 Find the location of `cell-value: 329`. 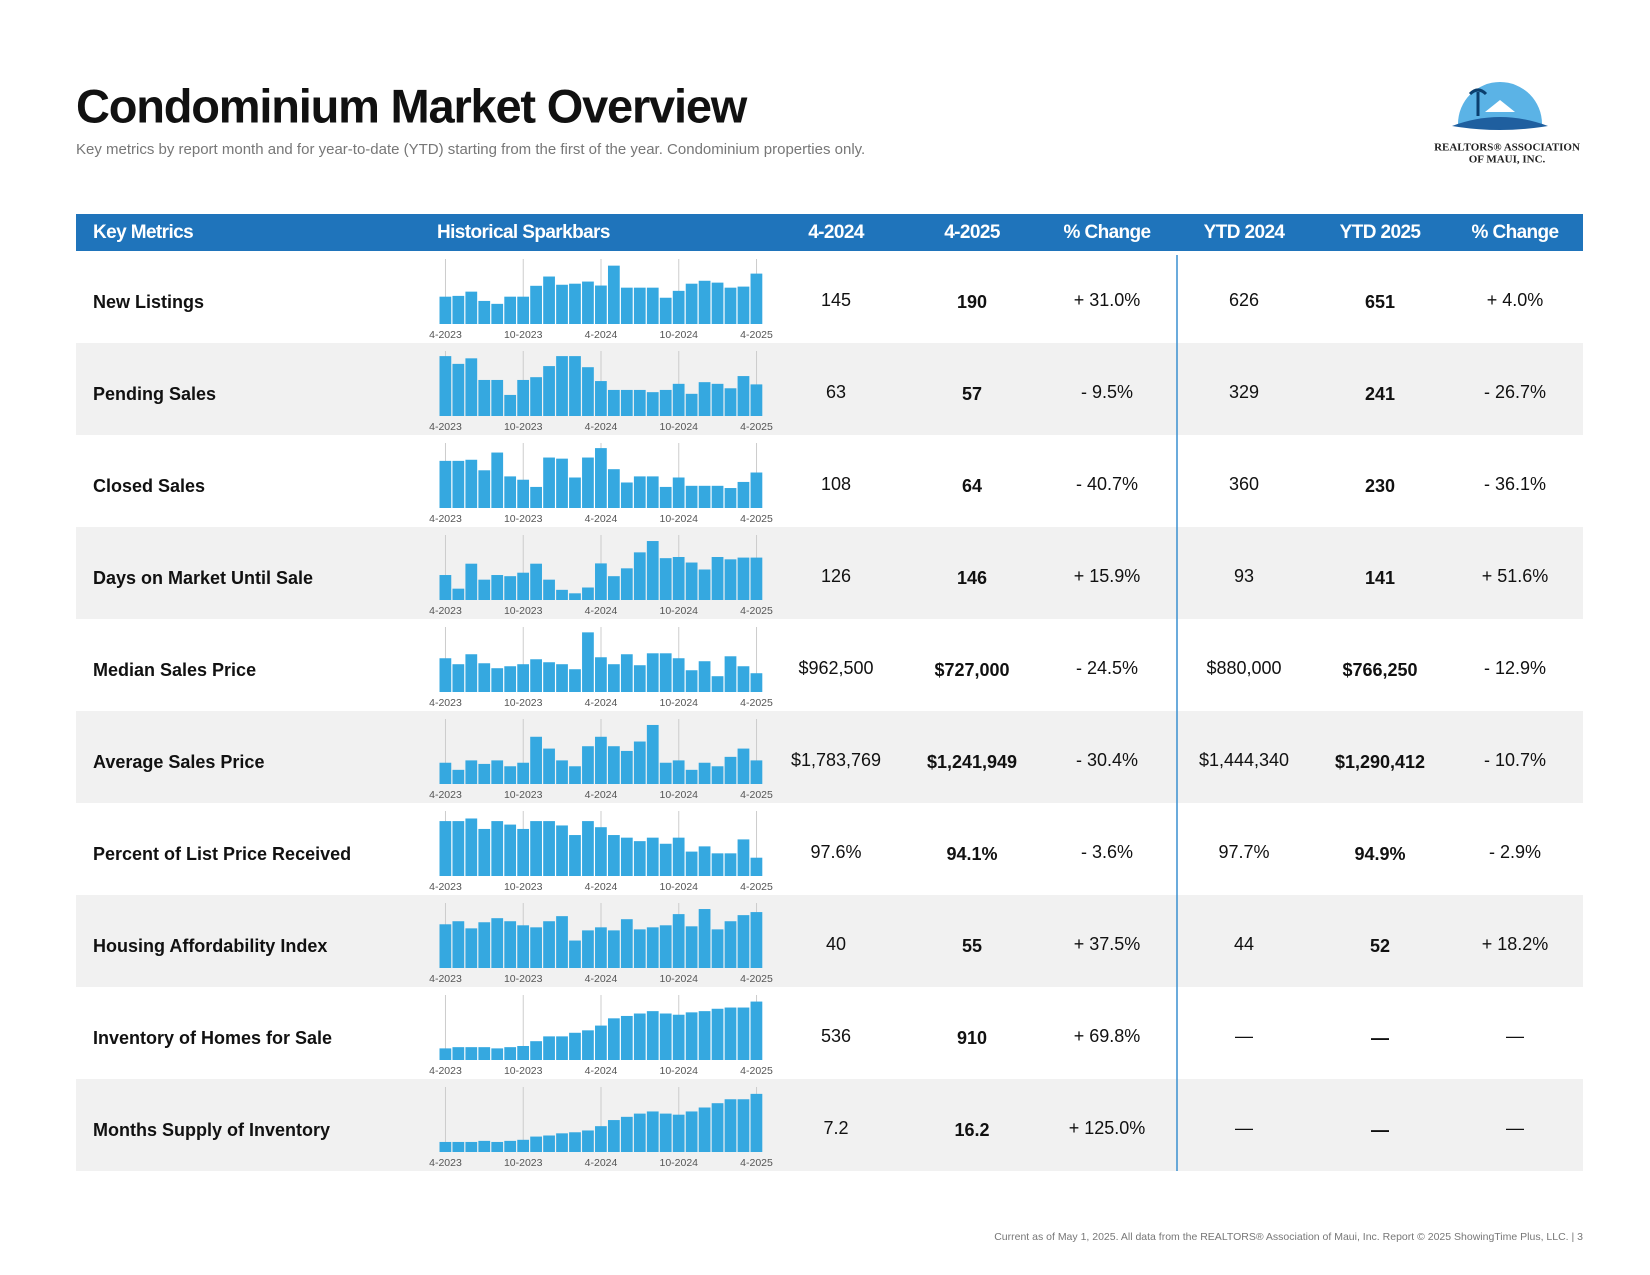

cell-value: 329 is located at coordinates (1244, 392).